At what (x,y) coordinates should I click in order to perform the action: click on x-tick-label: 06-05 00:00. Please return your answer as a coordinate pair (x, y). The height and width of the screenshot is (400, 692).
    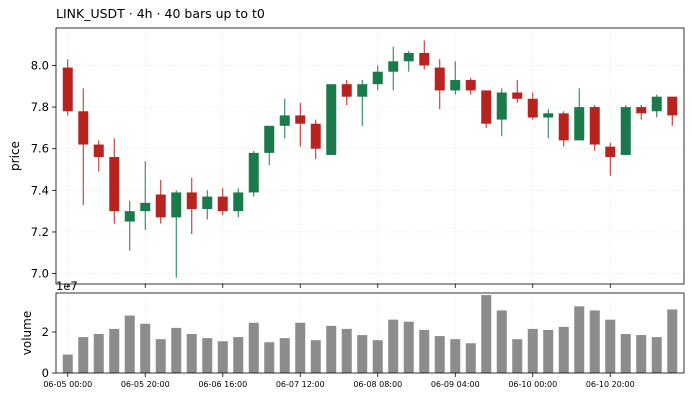
    Looking at the image, I should click on (67, 384).